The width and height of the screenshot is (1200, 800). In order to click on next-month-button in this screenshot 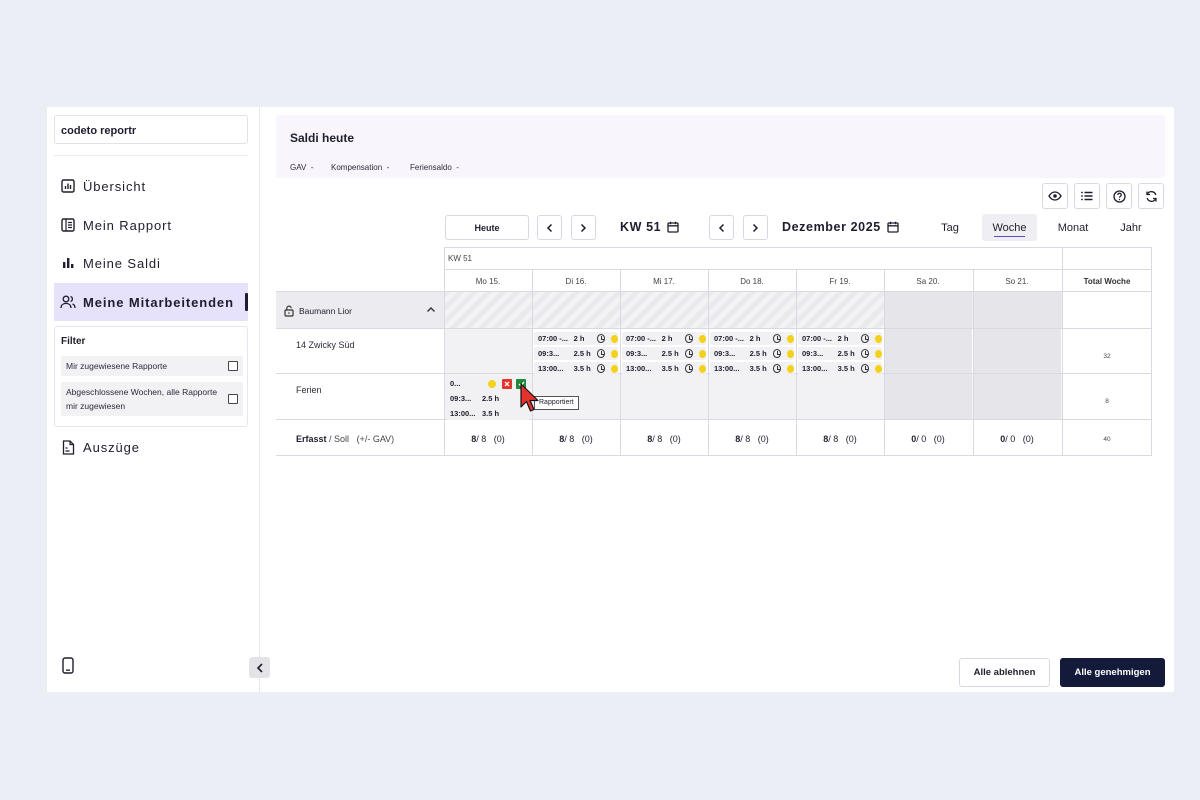, I will do `click(755, 227)`.